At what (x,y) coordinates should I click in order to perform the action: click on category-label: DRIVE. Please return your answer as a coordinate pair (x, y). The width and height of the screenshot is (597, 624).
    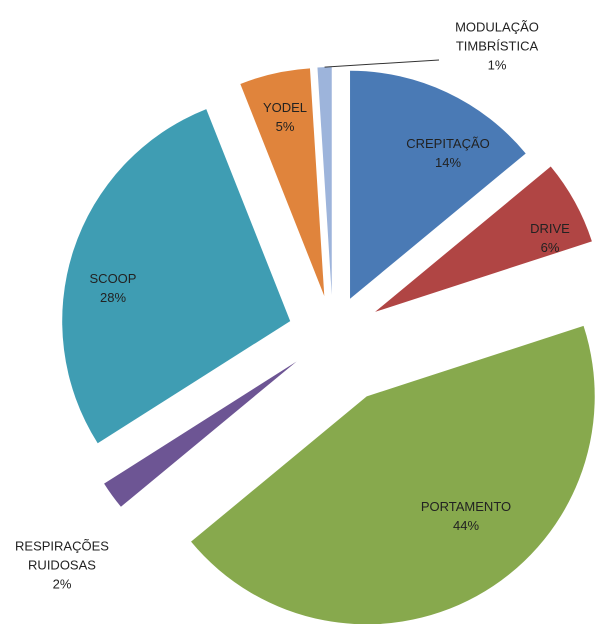
    Looking at the image, I should click on (550, 228).